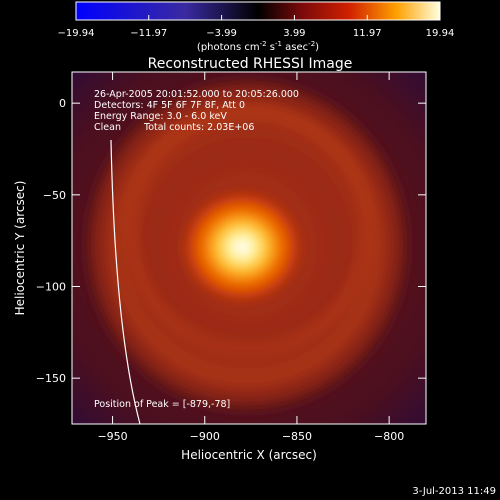 This screenshot has height=500, width=500. Describe the element at coordinates (221, 33) in the screenshot. I see `colorbar-tick-label: −3.99` at that location.